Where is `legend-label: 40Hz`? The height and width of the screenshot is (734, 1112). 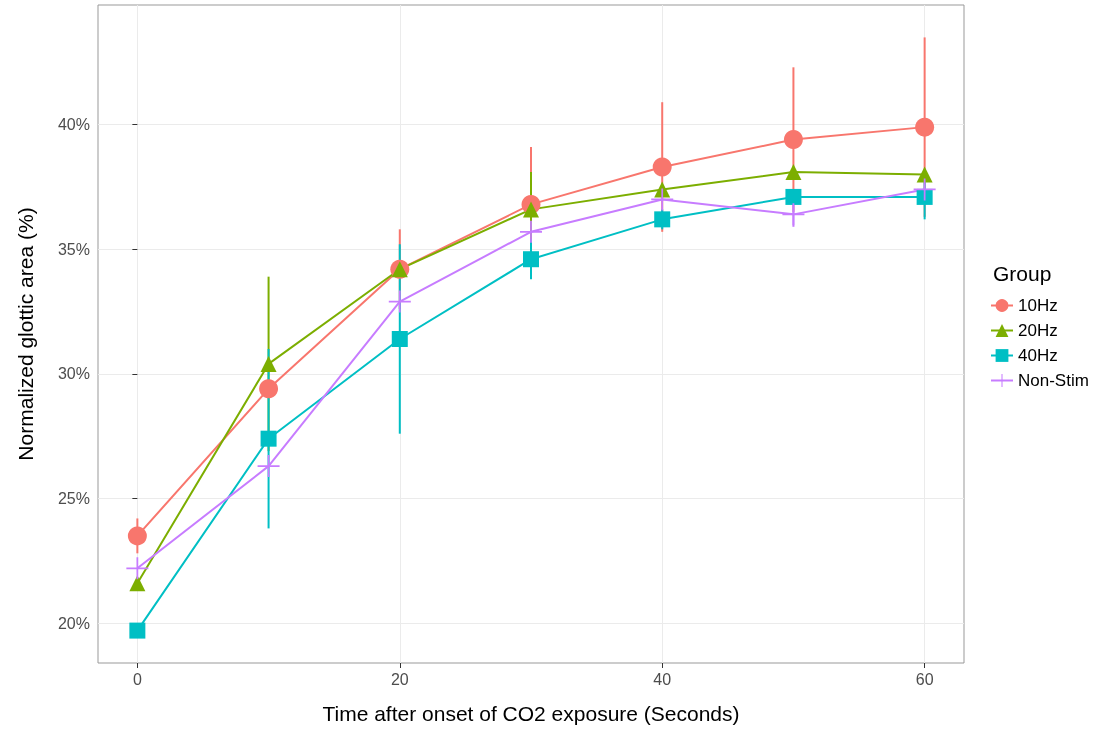
legend-label: 40Hz is located at coordinates (1038, 355).